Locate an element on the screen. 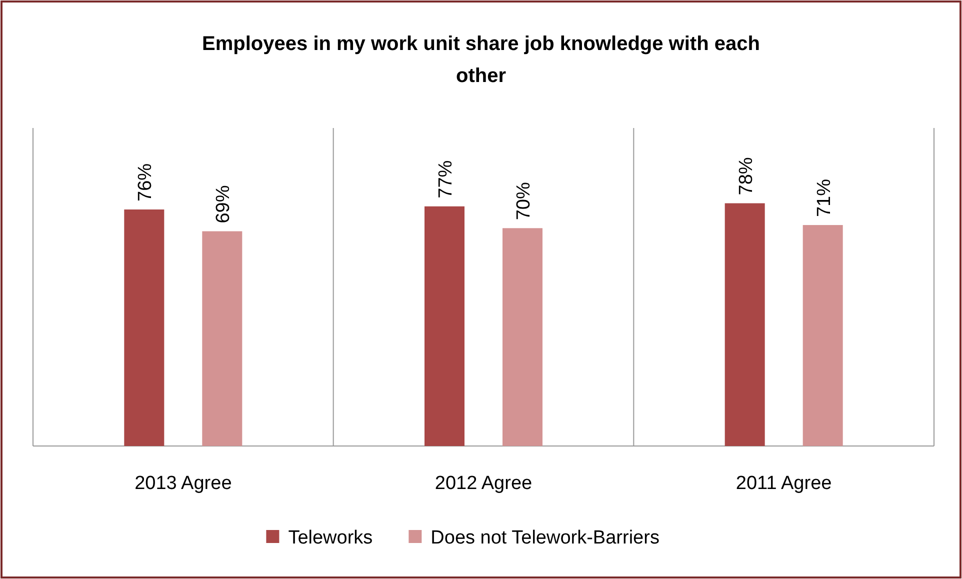 The height and width of the screenshot is (579, 962). data-label: 78% is located at coordinates (746, 176).